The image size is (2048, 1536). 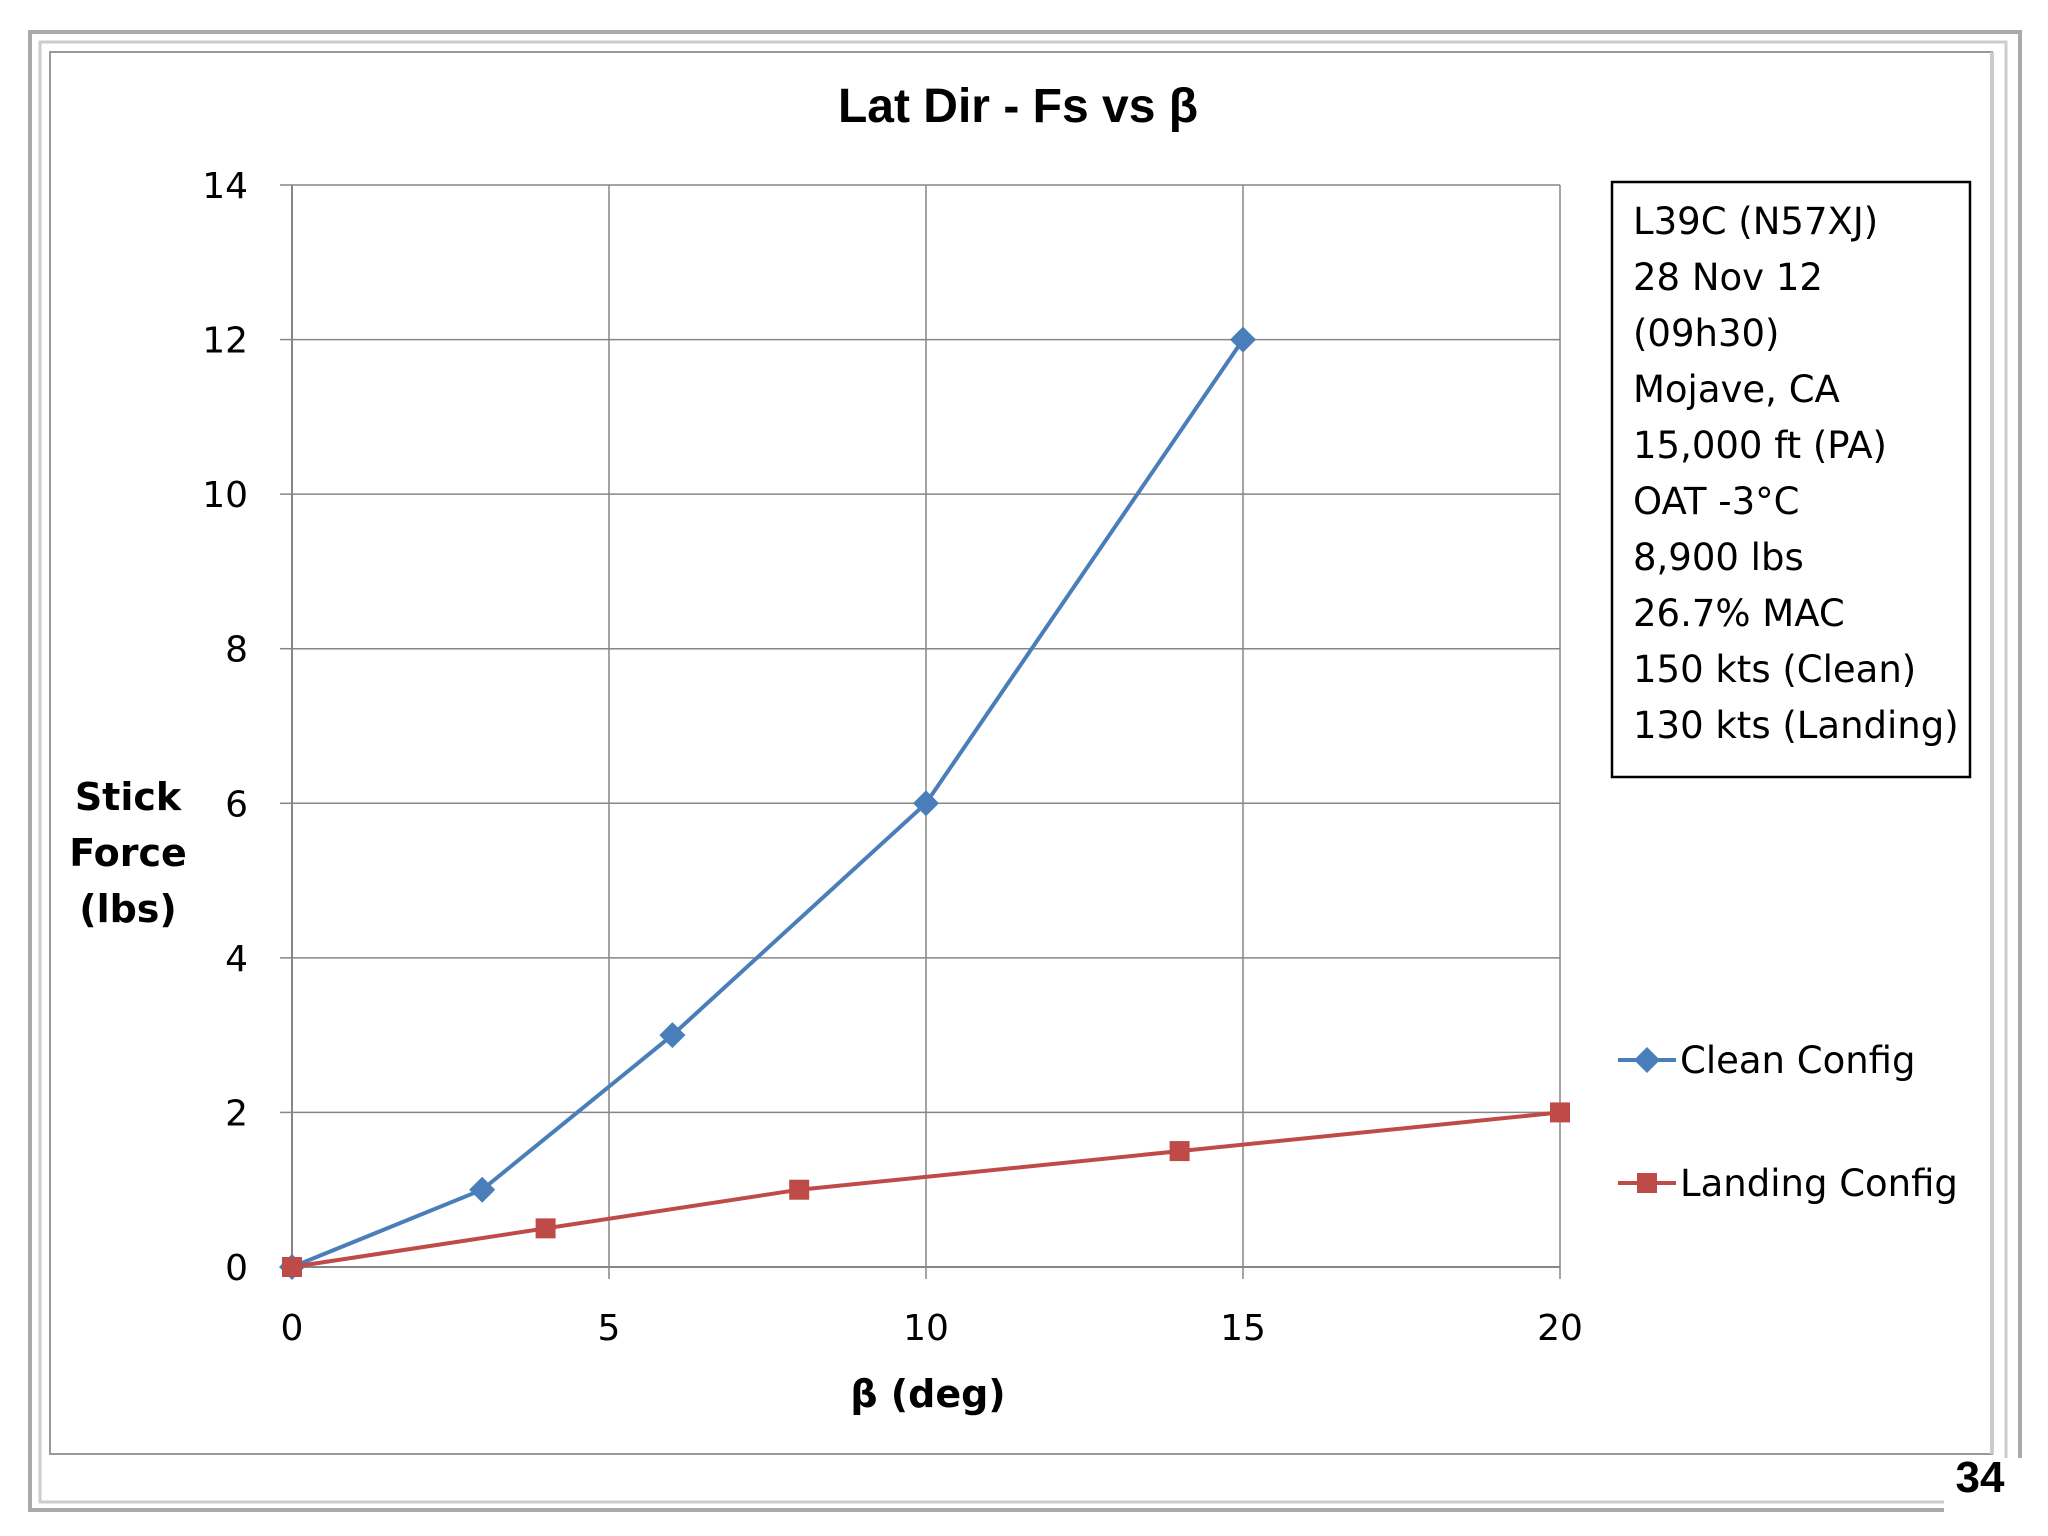 I want to click on x-tick-label: 0, so click(x=292, y=1328).